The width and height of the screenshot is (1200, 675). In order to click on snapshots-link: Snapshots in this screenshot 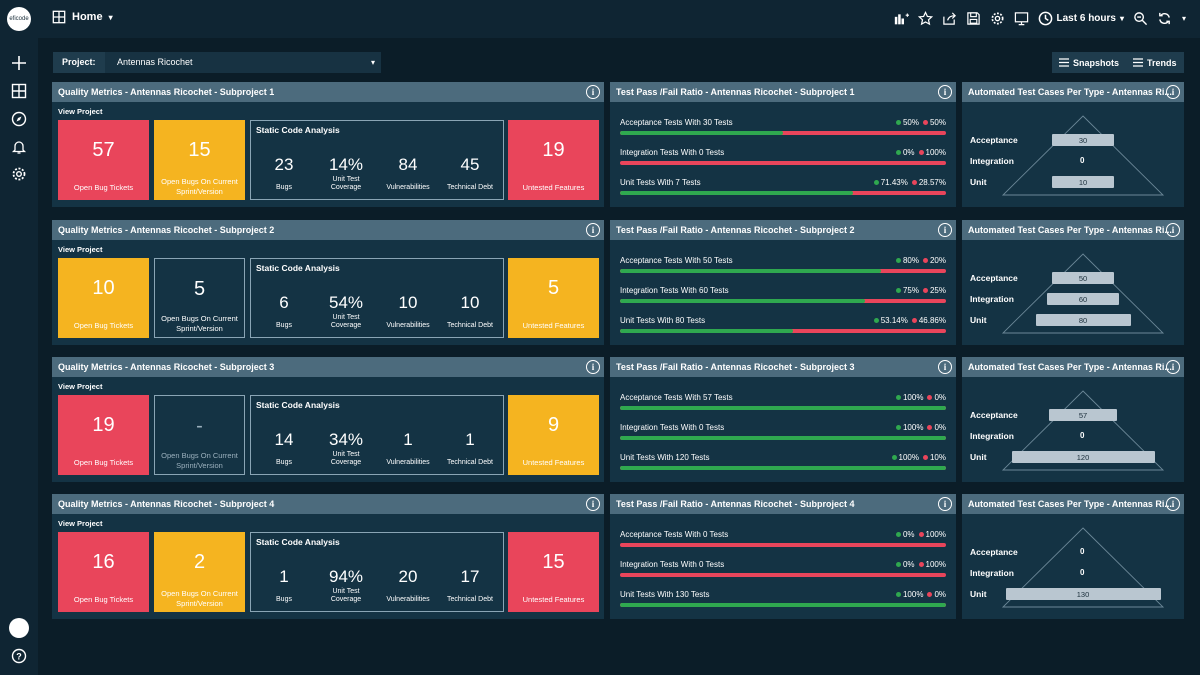, I will do `click(1089, 63)`.